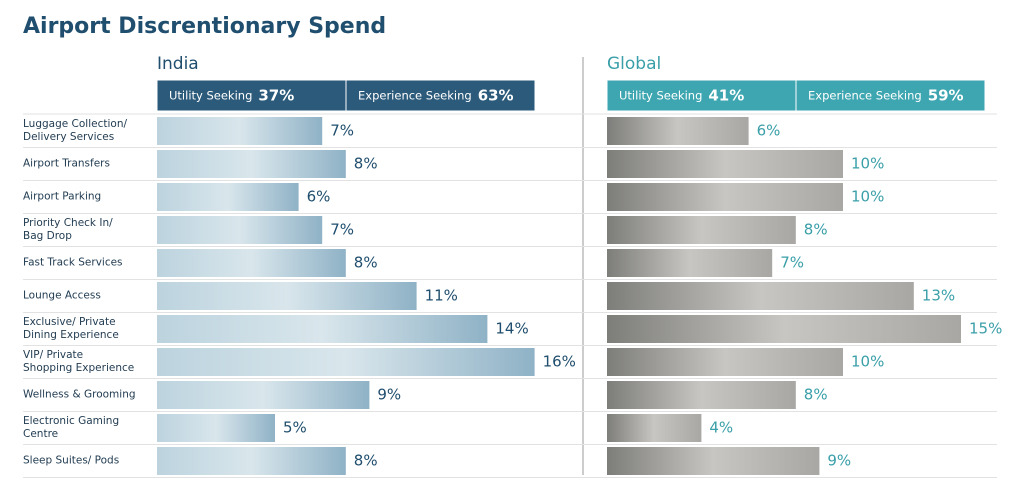  Describe the element at coordinates (946, 96) in the screenshot. I see `segment-share: 59%` at that location.